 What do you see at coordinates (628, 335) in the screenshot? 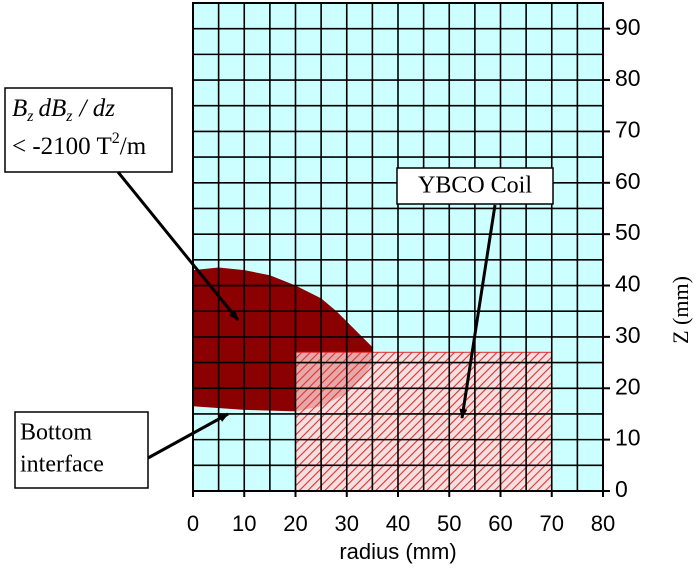
I see `y-tick-label: 30` at bounding box center [628, 335].